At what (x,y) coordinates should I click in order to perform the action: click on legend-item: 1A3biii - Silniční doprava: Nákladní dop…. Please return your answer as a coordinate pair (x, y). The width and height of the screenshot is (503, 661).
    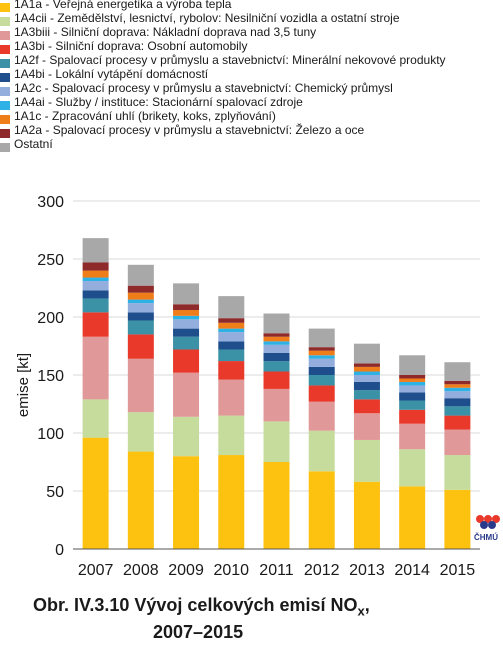
    Looking at the image, I should click on (251, 33).